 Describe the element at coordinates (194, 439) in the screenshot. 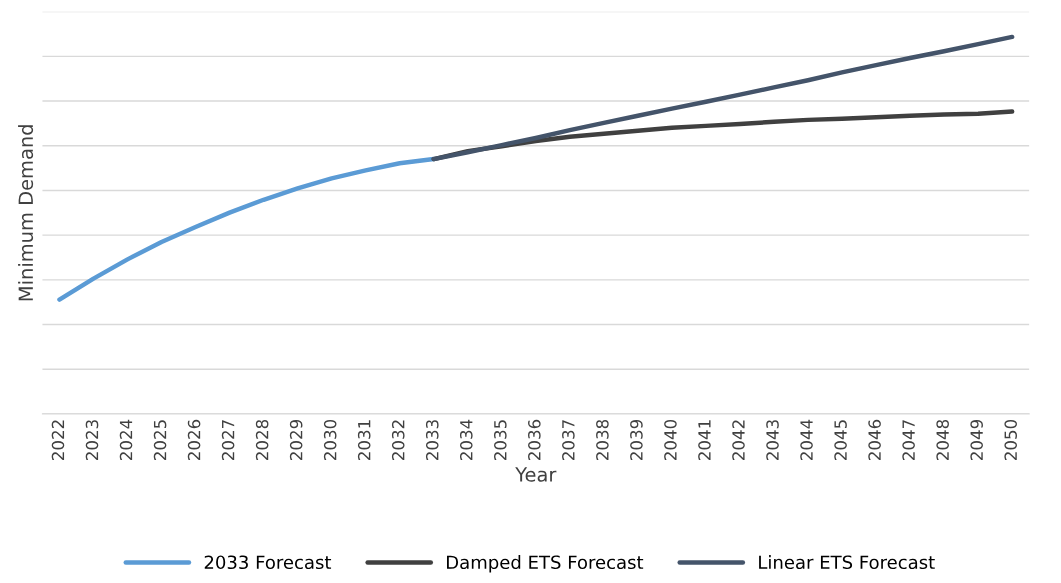

I see `x-tick-label: 2026` at that location.